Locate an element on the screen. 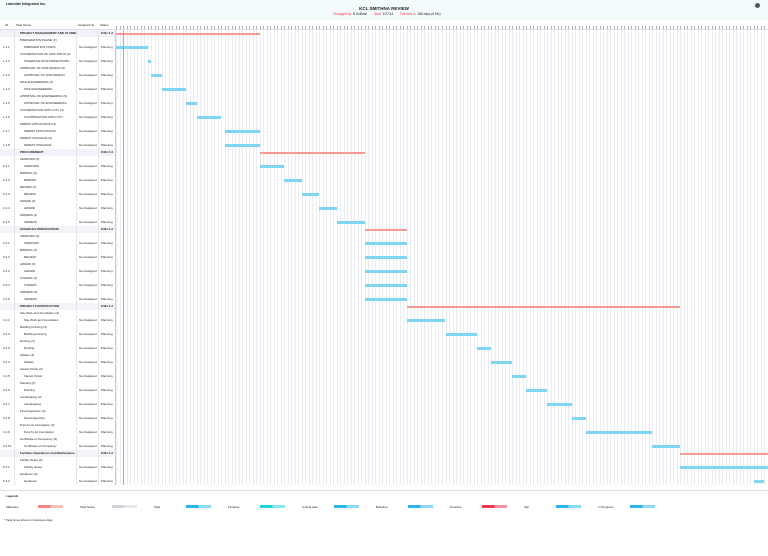 This screenshot has height=556, width=768. summary-row: PROCUREMENT 8 Mo 0 d is located at coordinates (384, 152).